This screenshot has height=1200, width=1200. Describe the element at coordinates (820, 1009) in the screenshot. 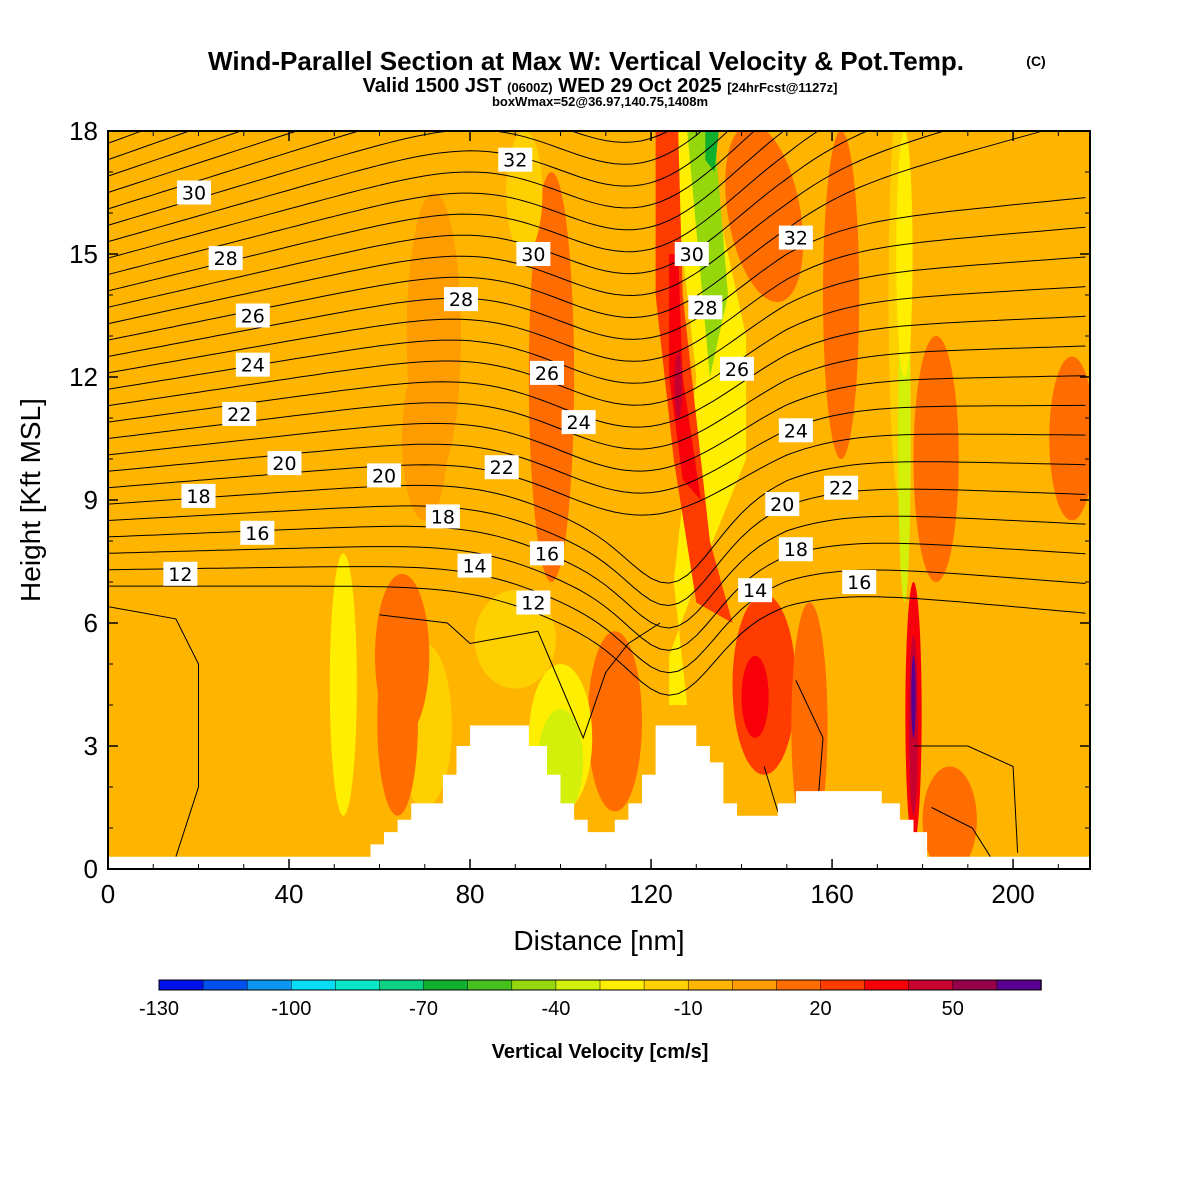

I see `colorbar-tick-label: 20` at that location.